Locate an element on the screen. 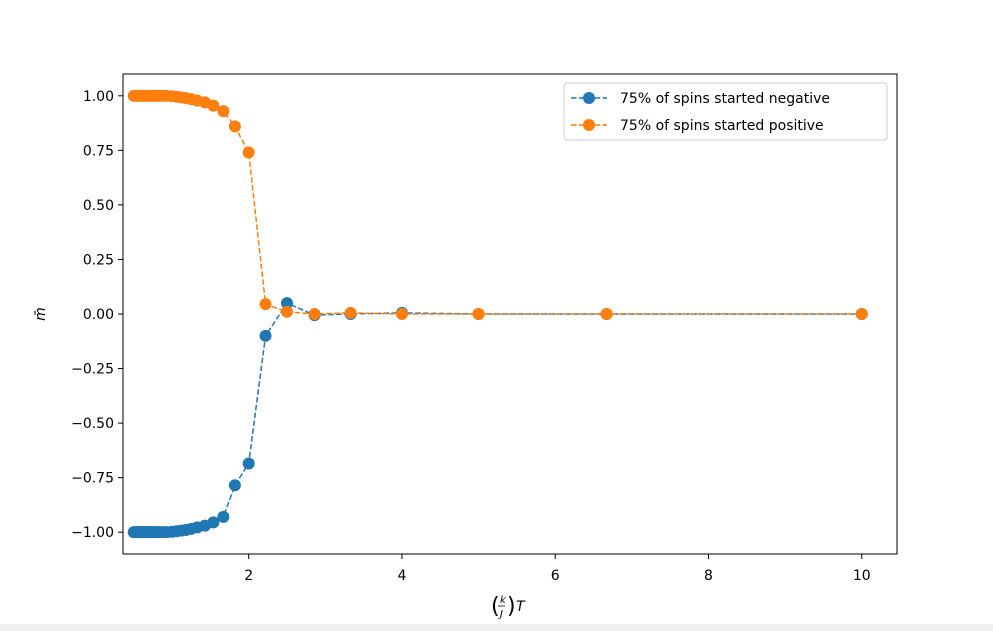 The image size is (993, 631). x-label-denominator: J is located at coordinates (500, 614).